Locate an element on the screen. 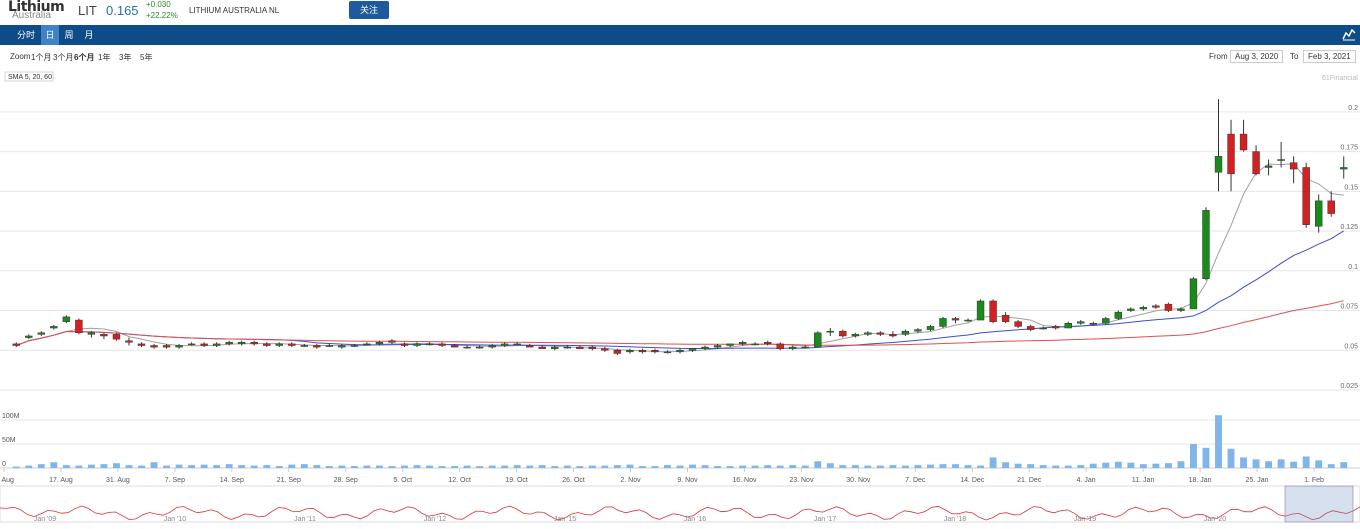 The image size is (1360, 529). navigator-series is located at coordinates (680, 513).